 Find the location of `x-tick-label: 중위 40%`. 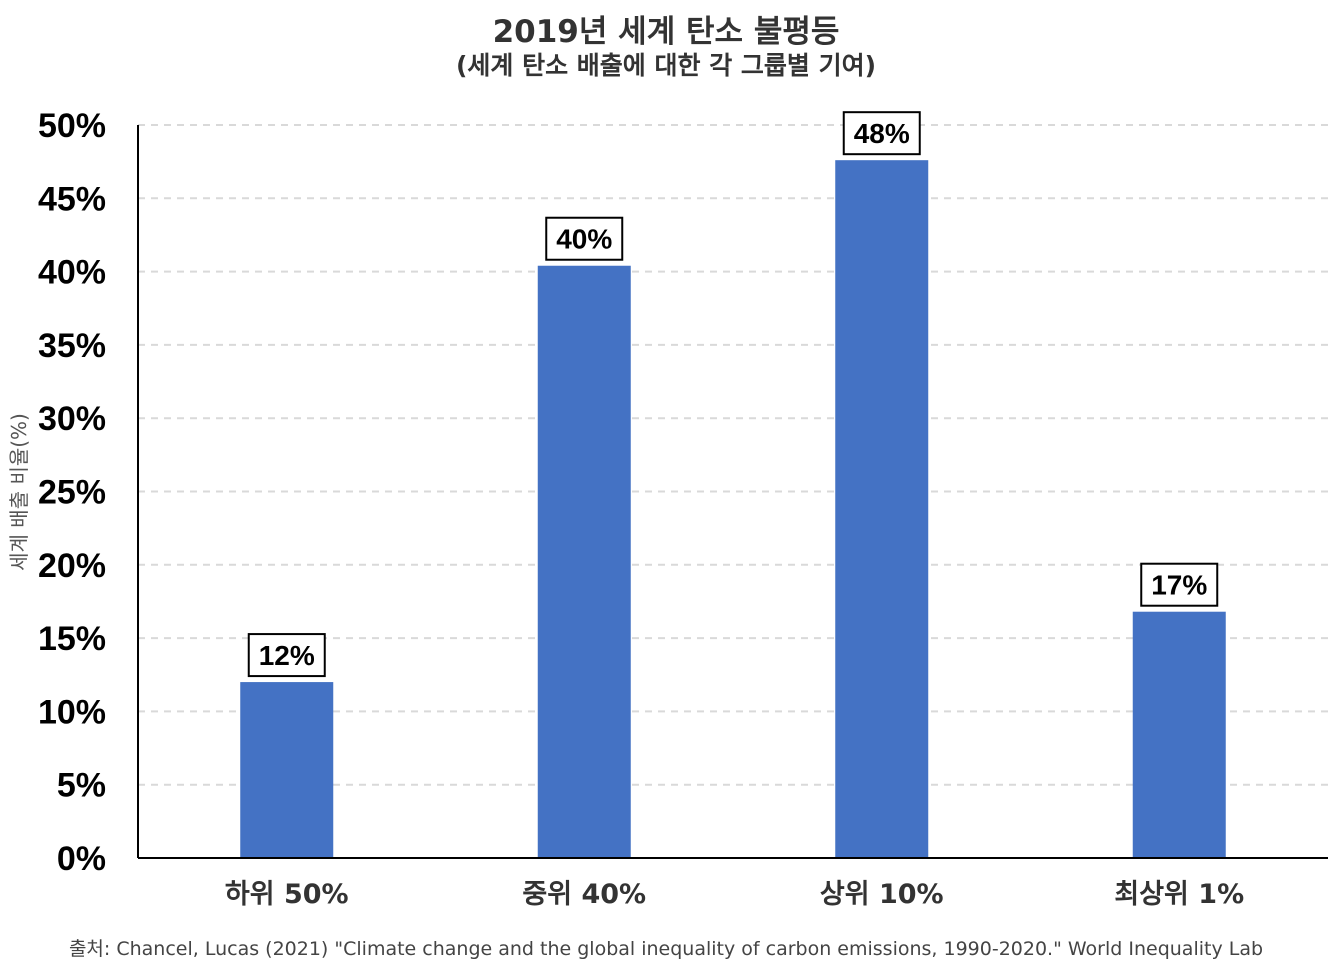

x-tick-label: 중위 40% is located at coordinates (584, 894).